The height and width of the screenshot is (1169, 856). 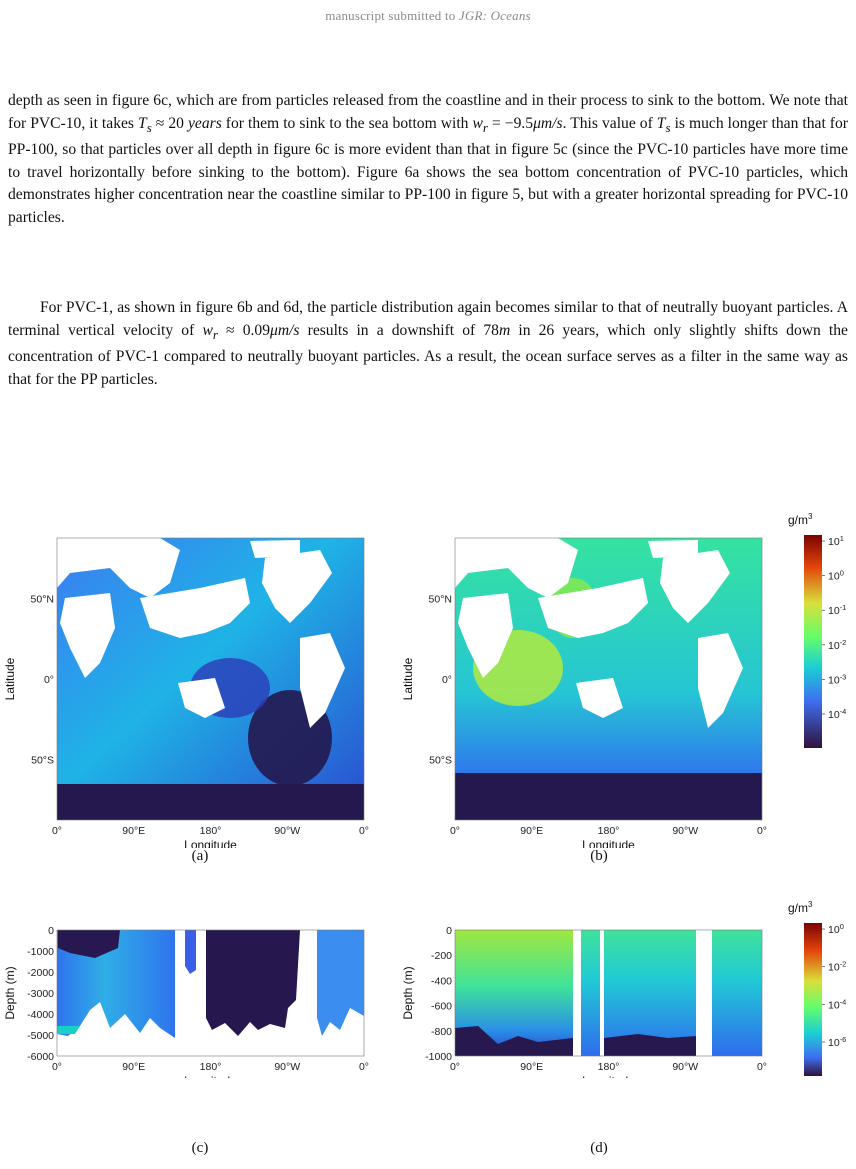 I want to click on caption-d: (d), so click(x=599, y=1148).